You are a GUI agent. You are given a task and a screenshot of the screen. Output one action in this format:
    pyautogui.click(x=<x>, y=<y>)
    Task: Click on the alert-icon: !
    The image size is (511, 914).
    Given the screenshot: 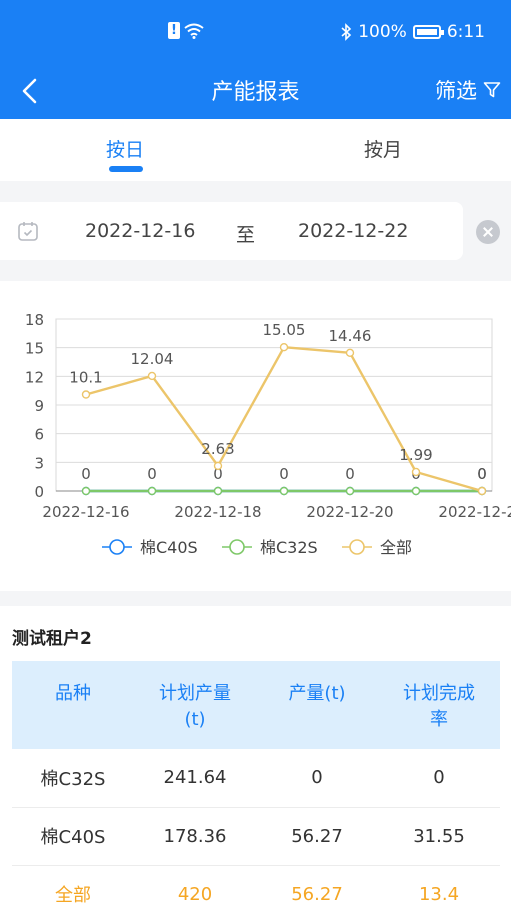 What is the action you would take?
    pyautogui.click(x=174, y=30)
    